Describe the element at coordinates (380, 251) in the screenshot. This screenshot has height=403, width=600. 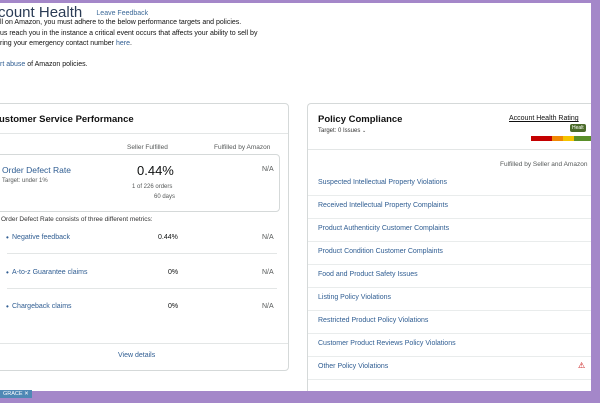
I see `policy-row-label: Product Condition Customer Complaints` at that location.